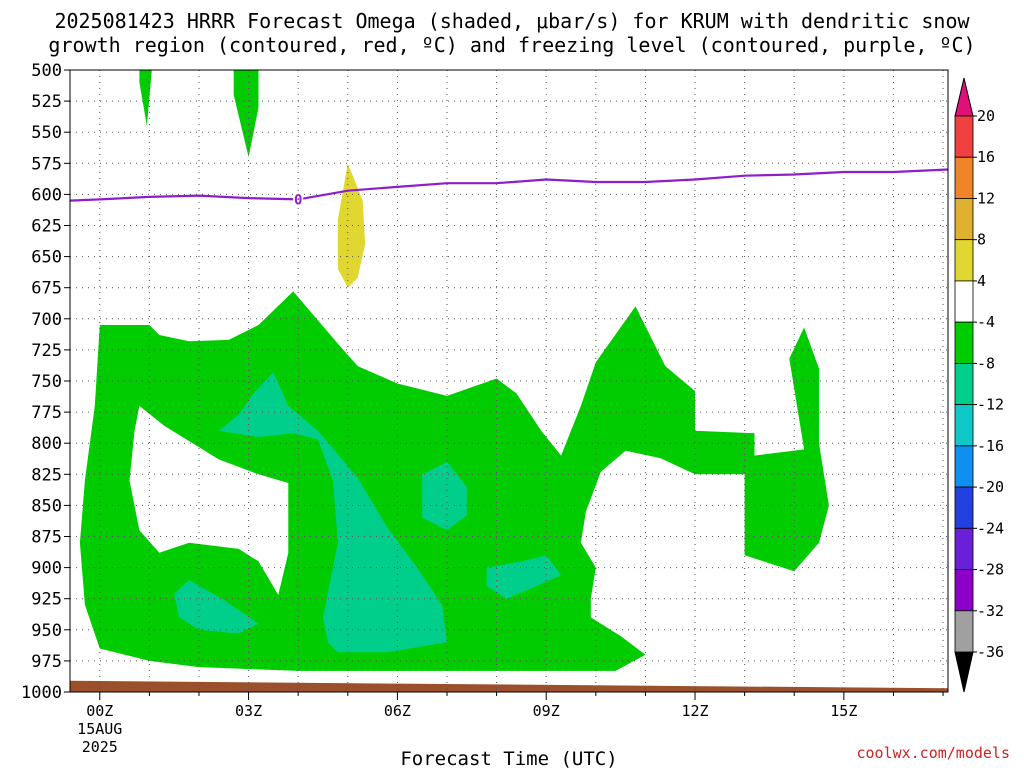 This screenshot has height=768, width=1024. What do you see at coordinates (509, 185) in the screenshot?
I see `freezing-level-line` at bounding box center [509, 185].